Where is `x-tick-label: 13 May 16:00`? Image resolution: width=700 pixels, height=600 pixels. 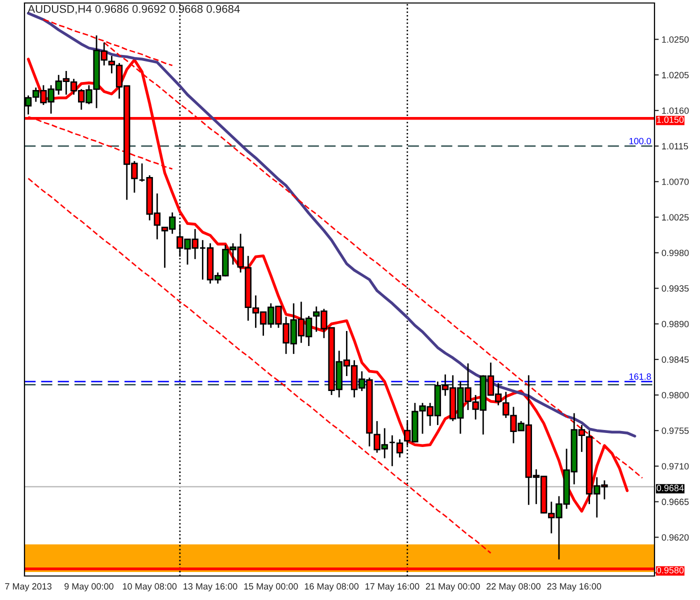 x-tick-label: 13 May 16:00 is located at coordinates (211, 587).